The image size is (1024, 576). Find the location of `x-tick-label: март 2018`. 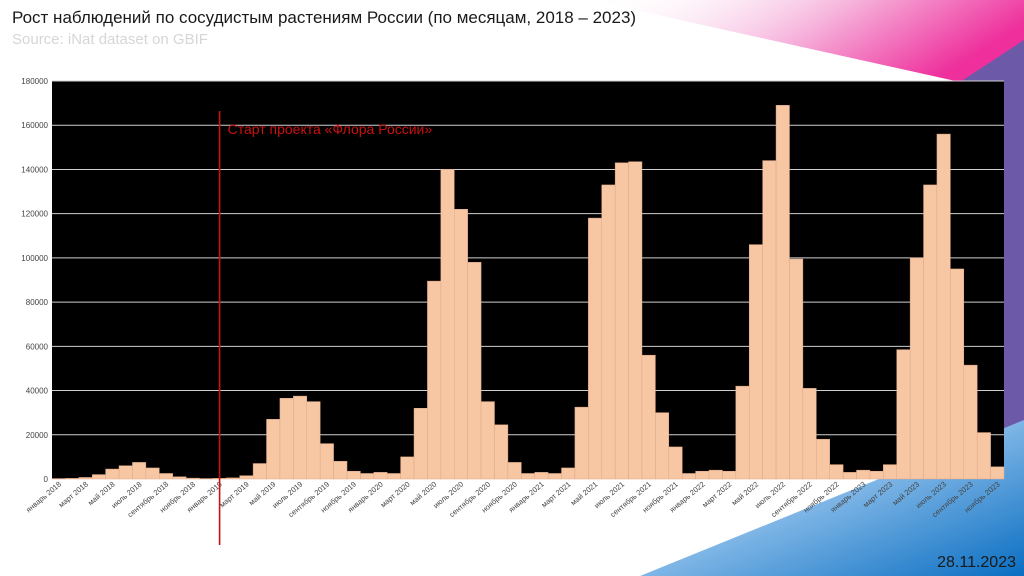

x-tick-label: март 2018 is located at coordinates (73, 495).